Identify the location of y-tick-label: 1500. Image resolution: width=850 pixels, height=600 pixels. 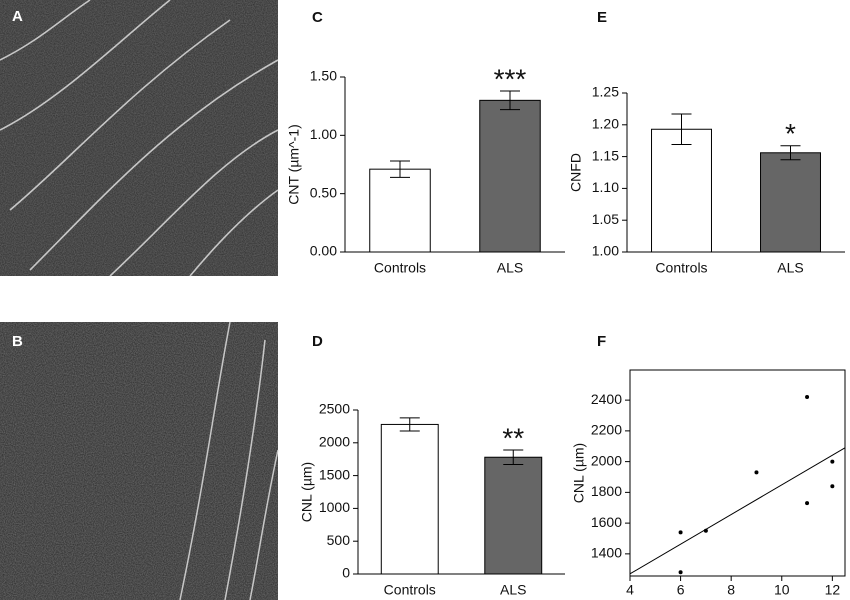
(334, 474).